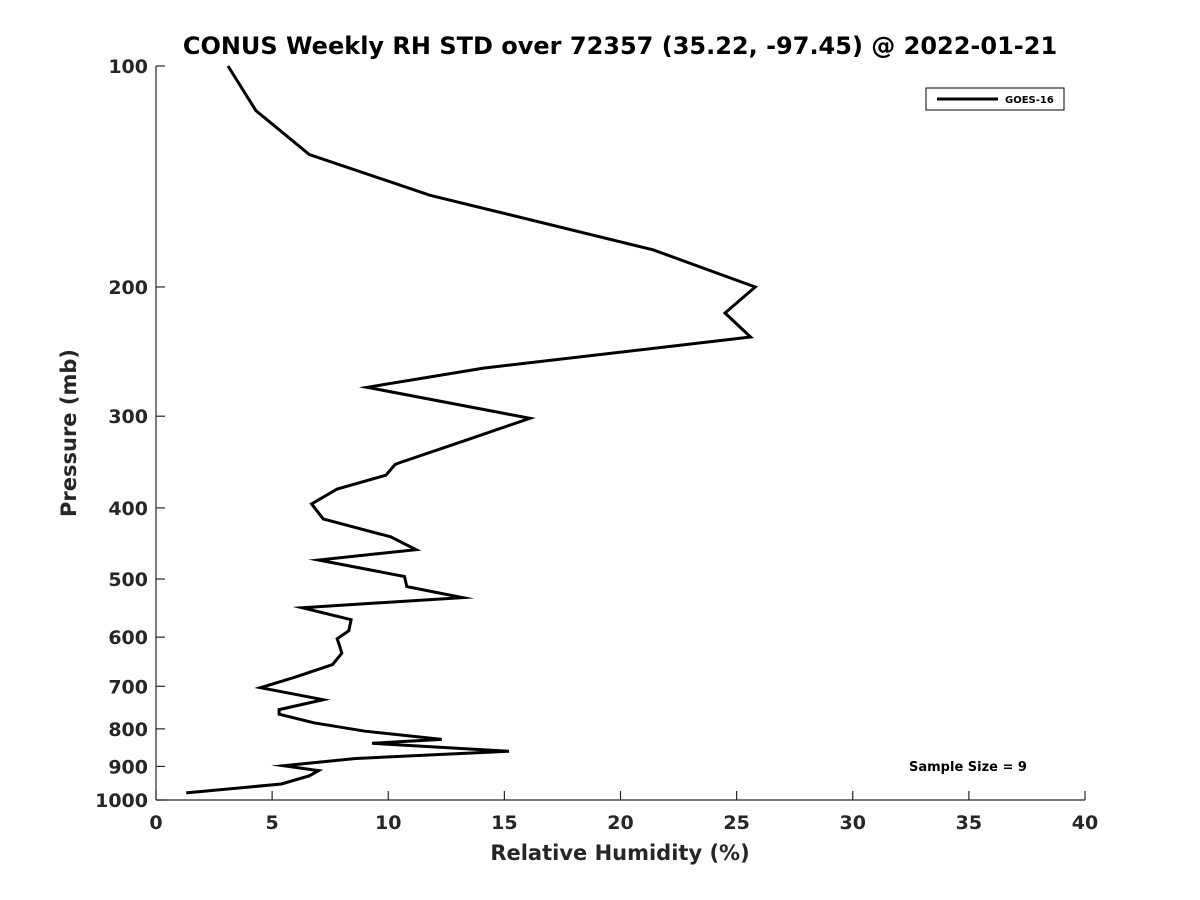 This screenshot has height=900, width=1200. What do you see at coordinates (128, 509) in the screenshot?
I see `y-tick-label: 400` at bounding box center [128, 509].